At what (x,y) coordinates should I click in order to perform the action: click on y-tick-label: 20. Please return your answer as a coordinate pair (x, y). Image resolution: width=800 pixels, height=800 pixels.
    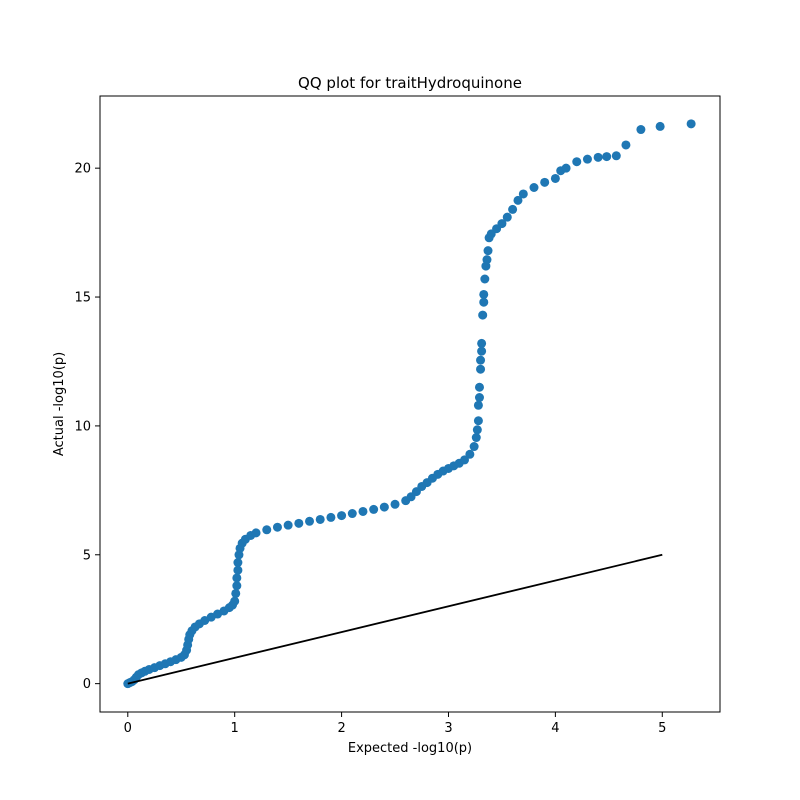
    Looking at the image, I should click on (82, 169).